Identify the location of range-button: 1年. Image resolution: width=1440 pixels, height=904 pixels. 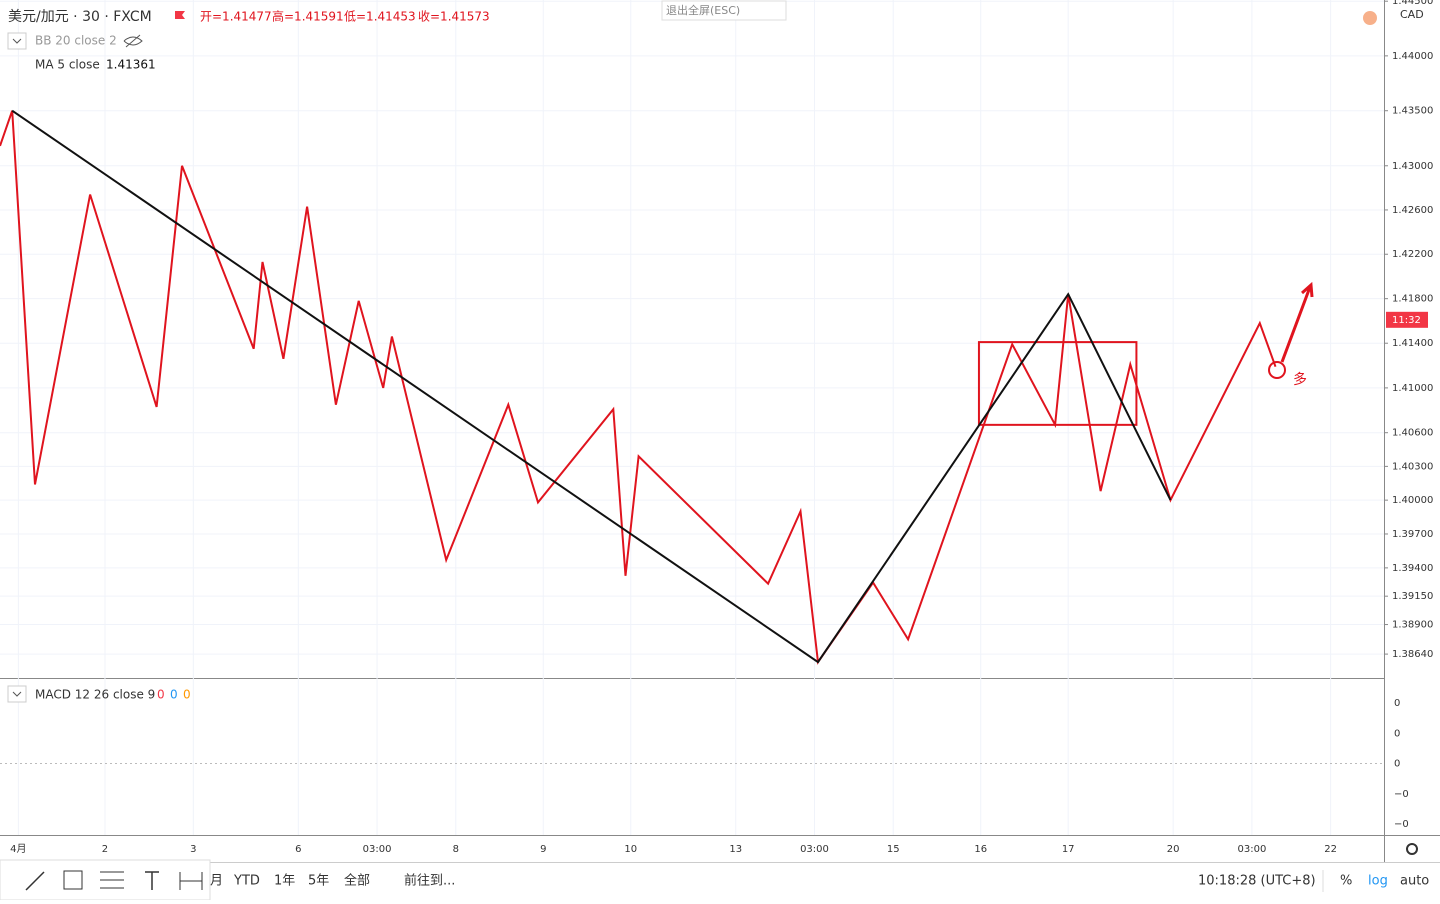
(284, 881).